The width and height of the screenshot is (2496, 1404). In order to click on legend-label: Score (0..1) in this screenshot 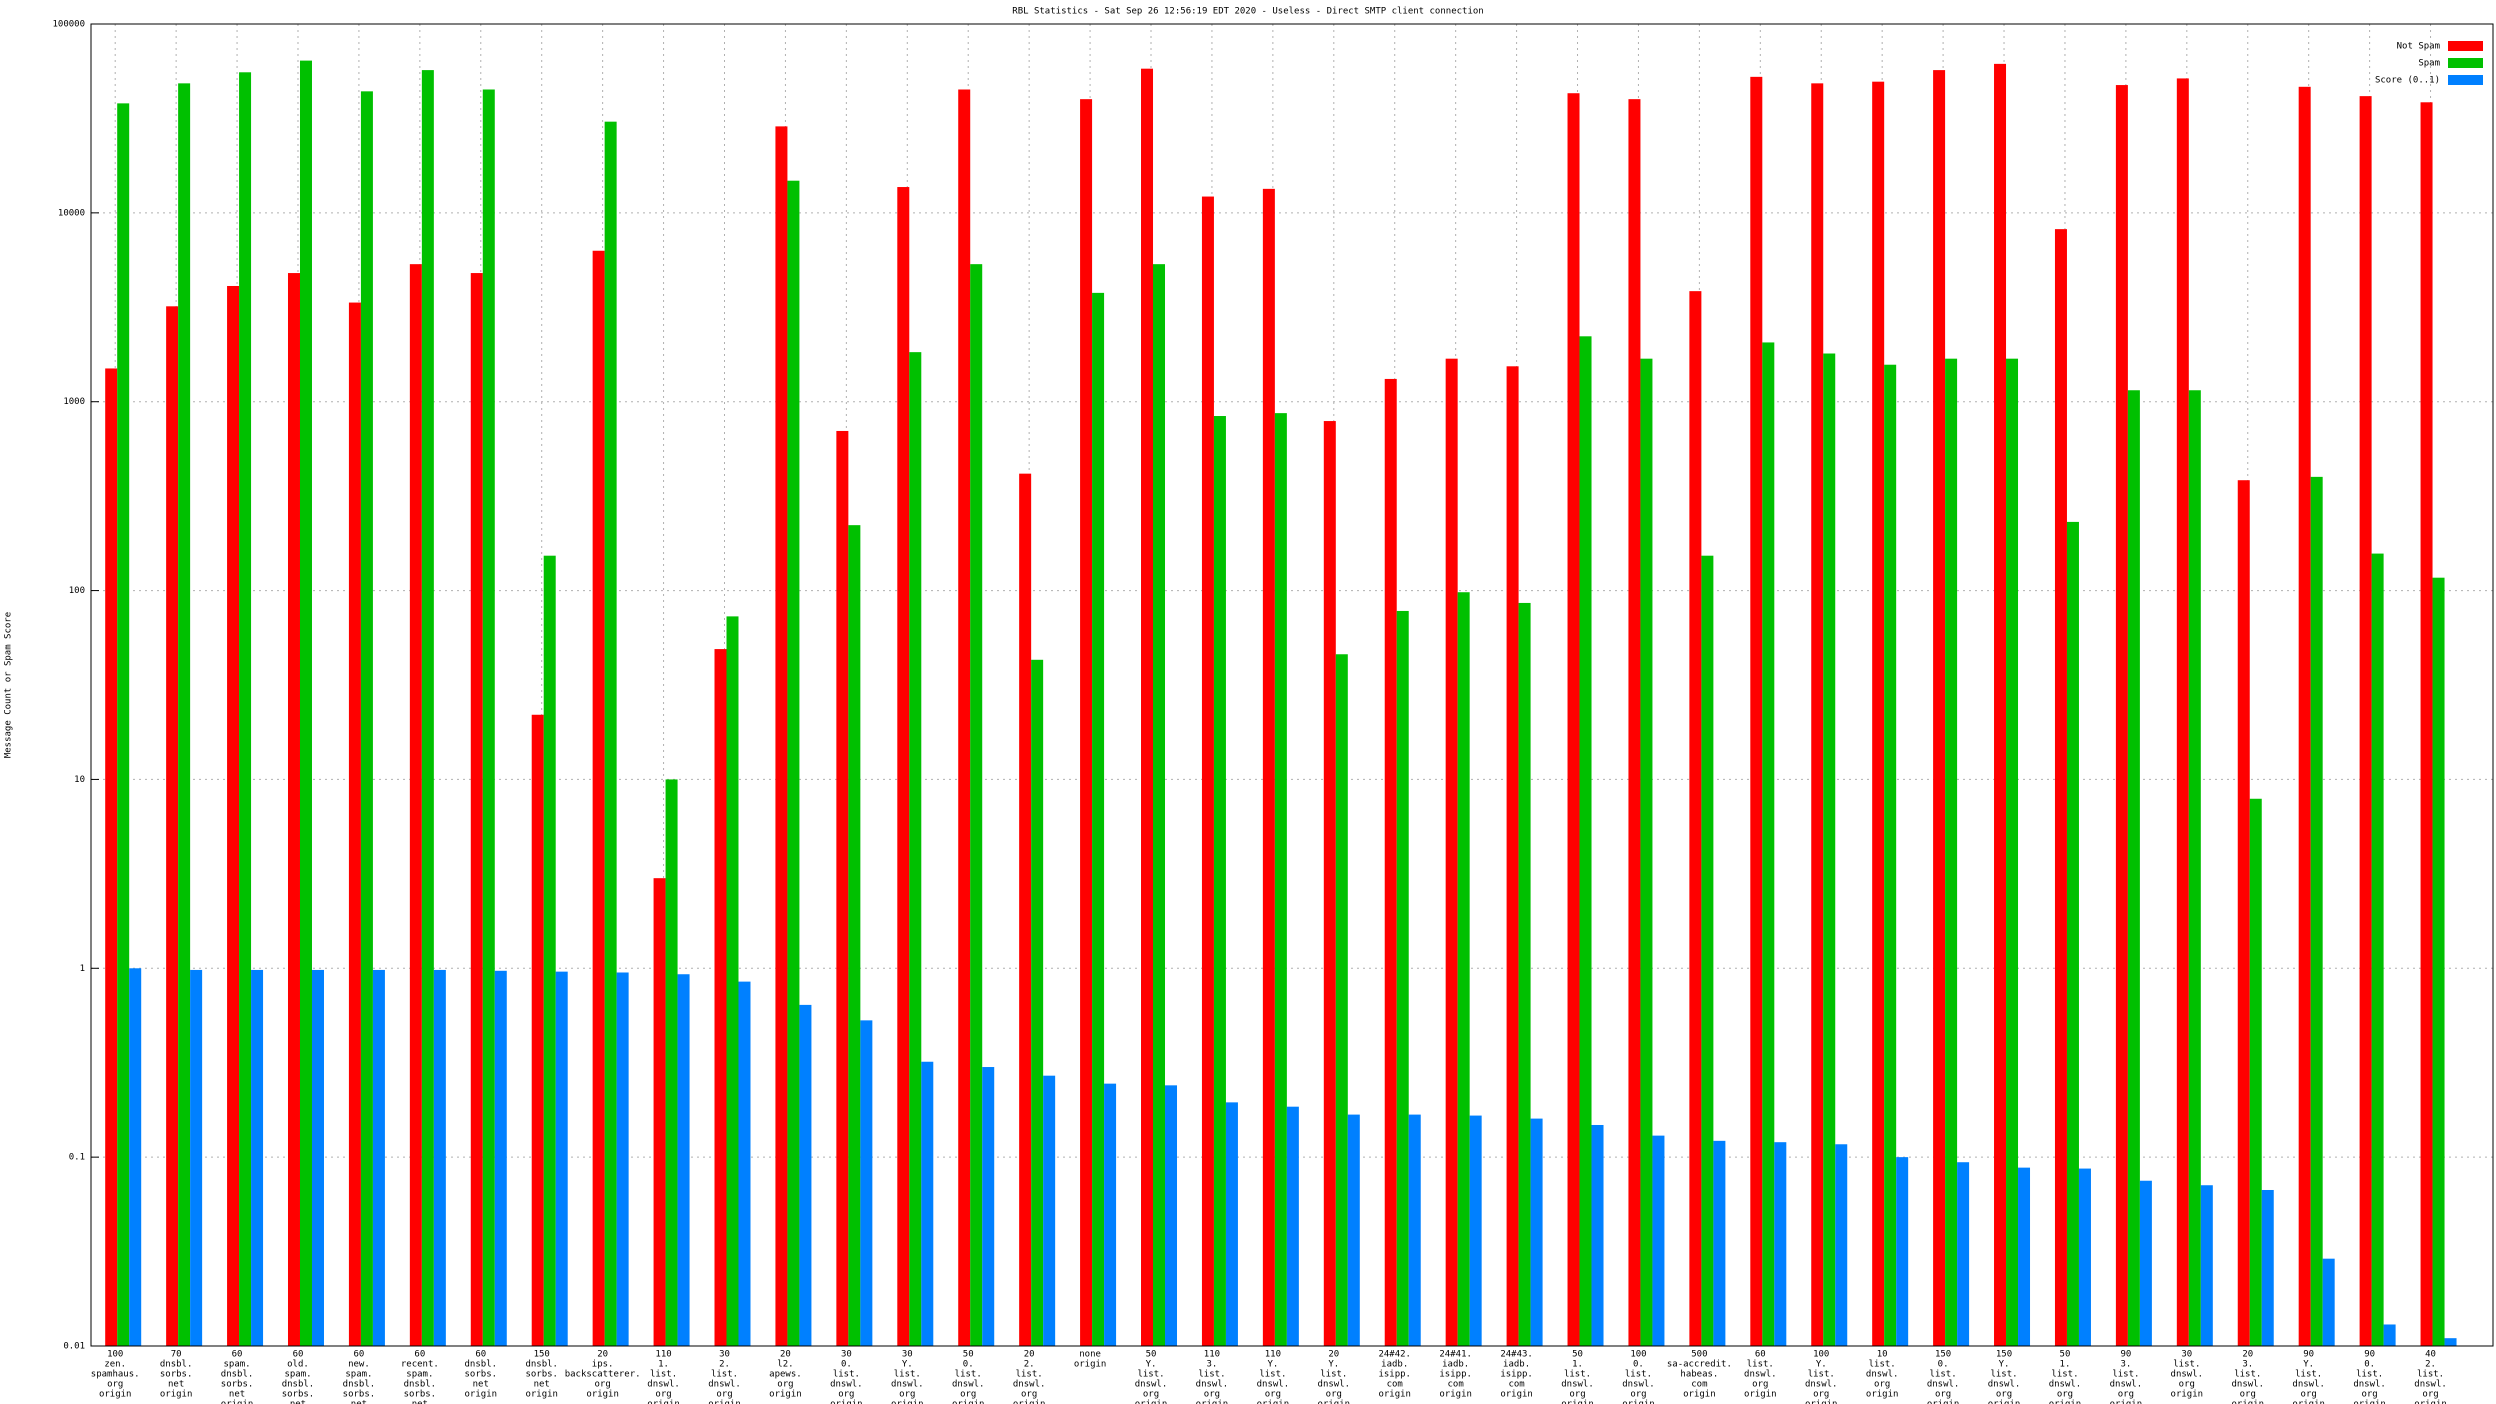, I will do `click(2407, 81)`.